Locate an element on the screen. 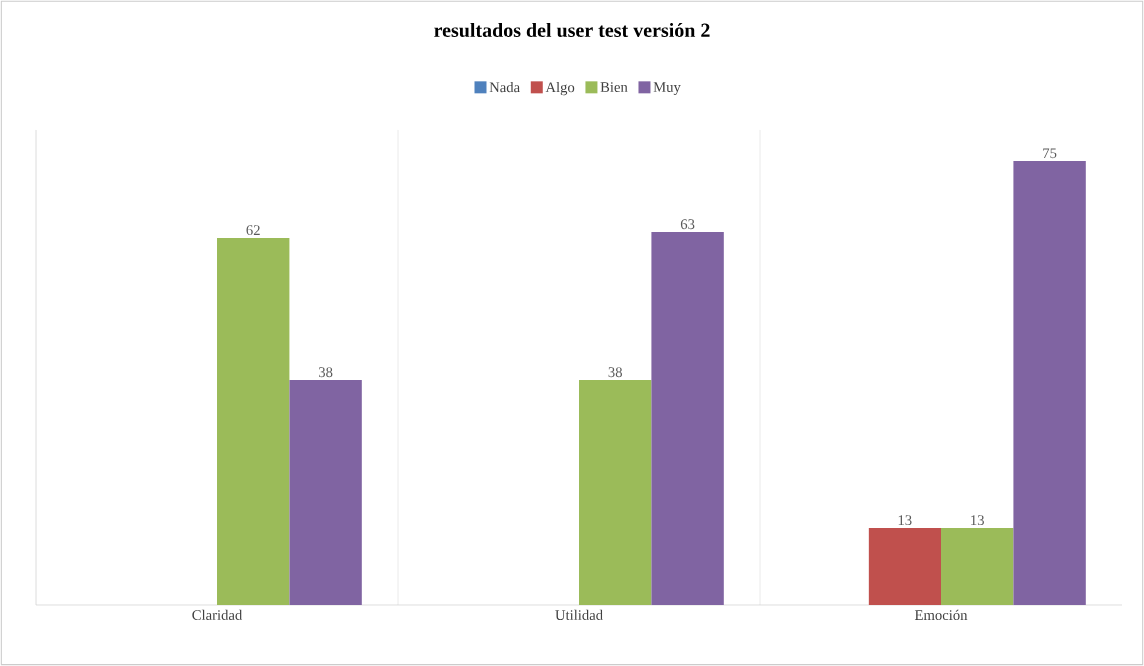 The width and height of the screenshot is (1144, 666). legend-label: Muy is located at coordinates (667, 88).